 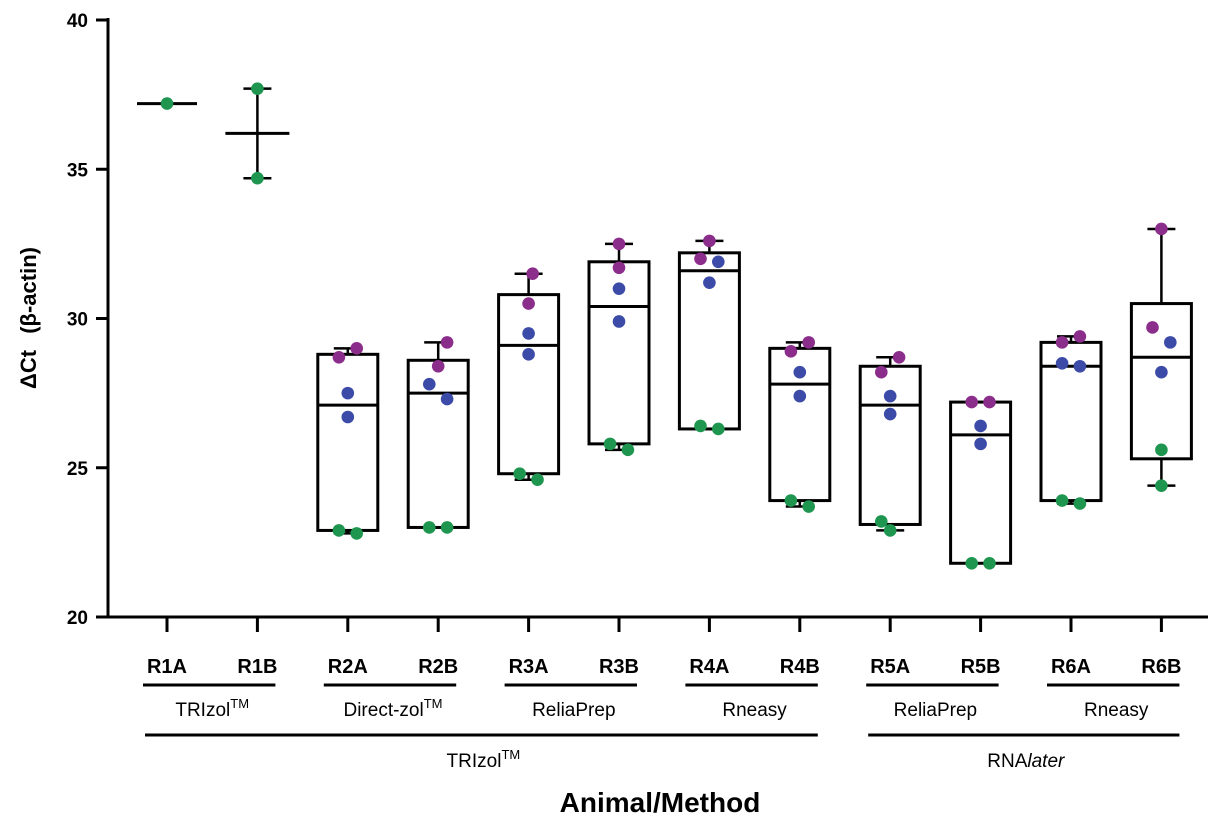 What do you see at coordinates (257, 667) in the screenshot?
I see `x-label-r1b: R1B` at bounding box center [257, 667].